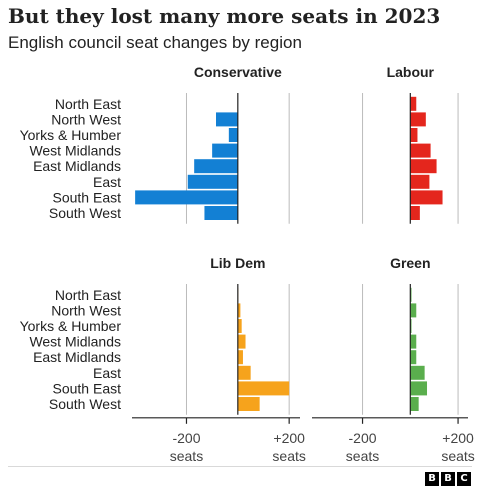 This screenshot has width=480, height=487. Describe the element at coordinates (240, 466) in the screenshot. I see `footer-divider` at that location.